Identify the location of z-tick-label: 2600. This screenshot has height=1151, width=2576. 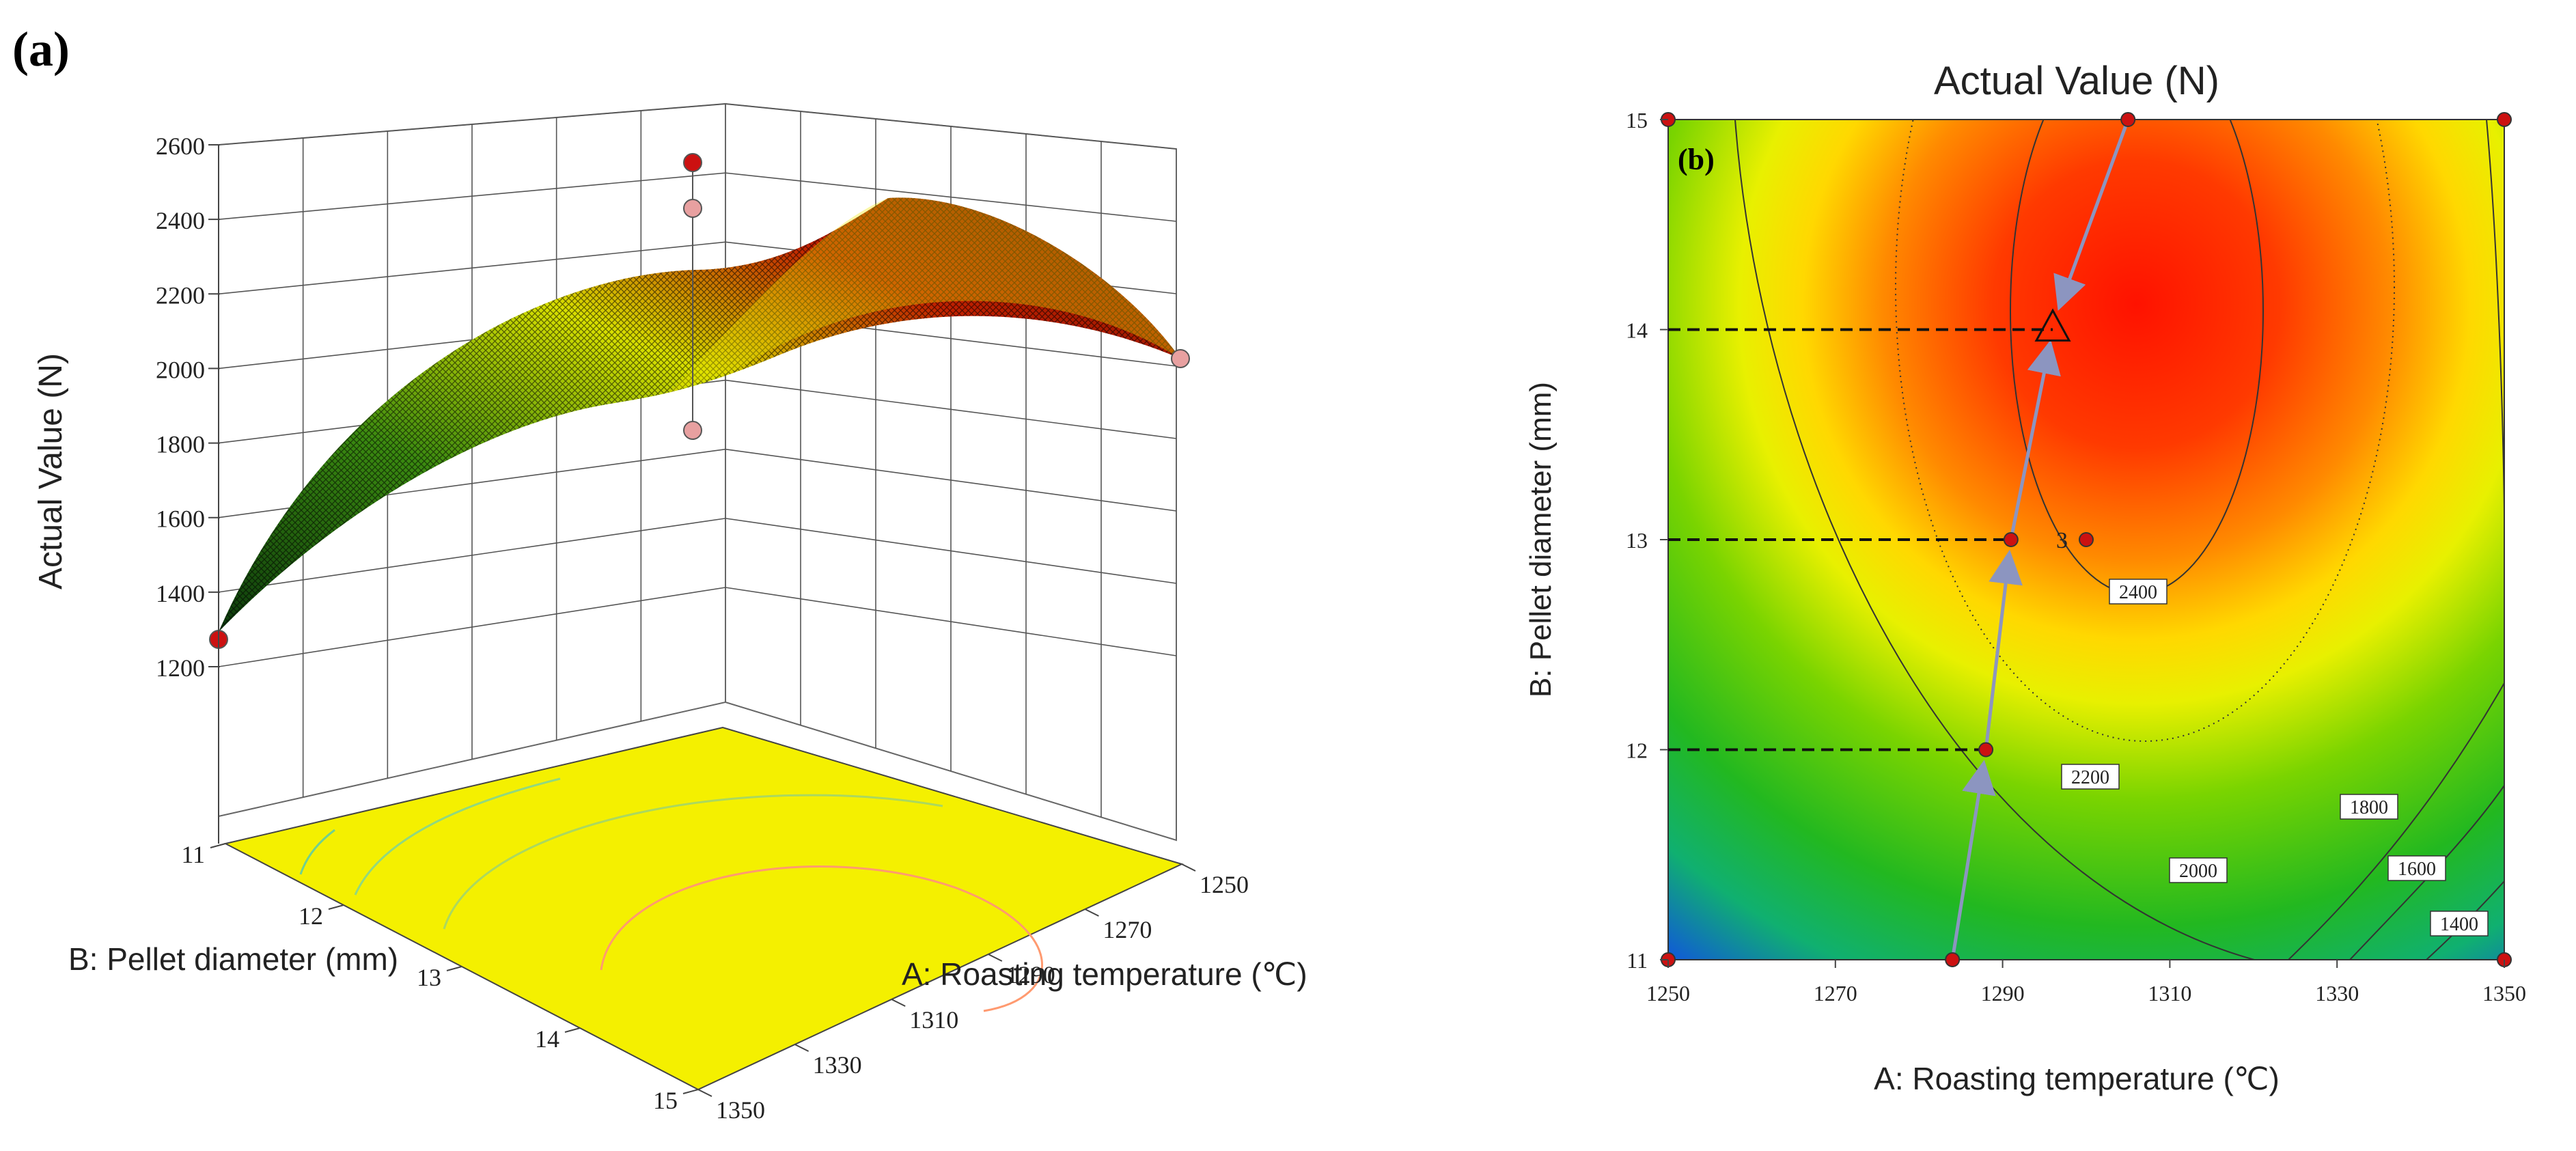
(180, 146).